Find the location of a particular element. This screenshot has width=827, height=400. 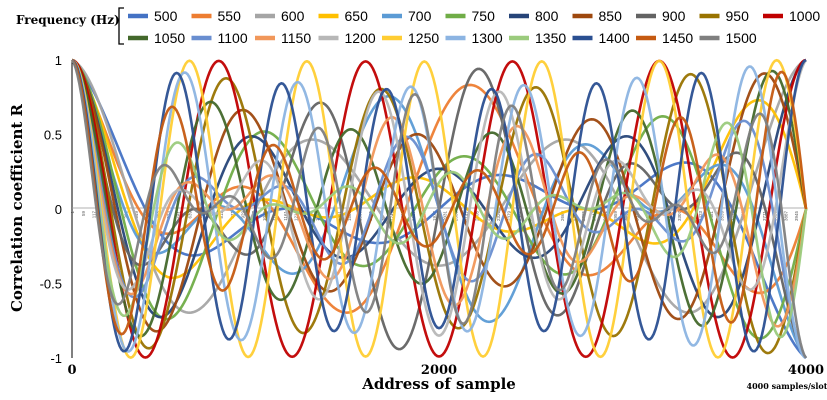

x-major-tick-labels: 0 2000 4000 is located at coordinates (445, 370).